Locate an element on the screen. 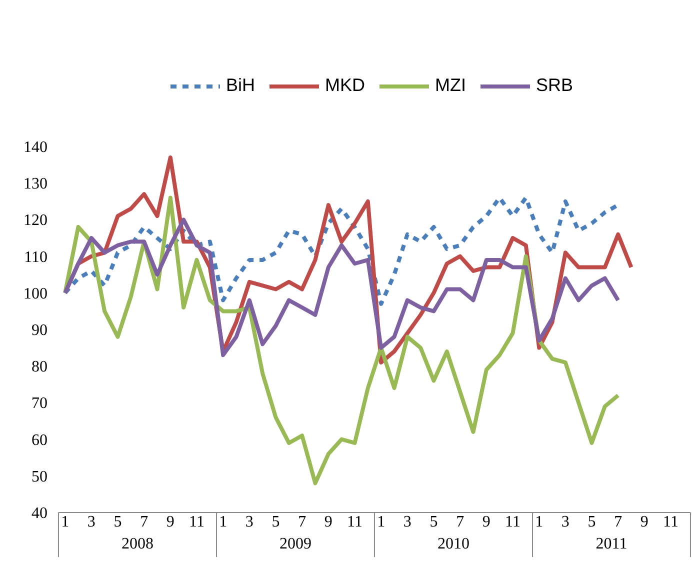  y-tick-label: 70 is located at coordinates (40, 403).